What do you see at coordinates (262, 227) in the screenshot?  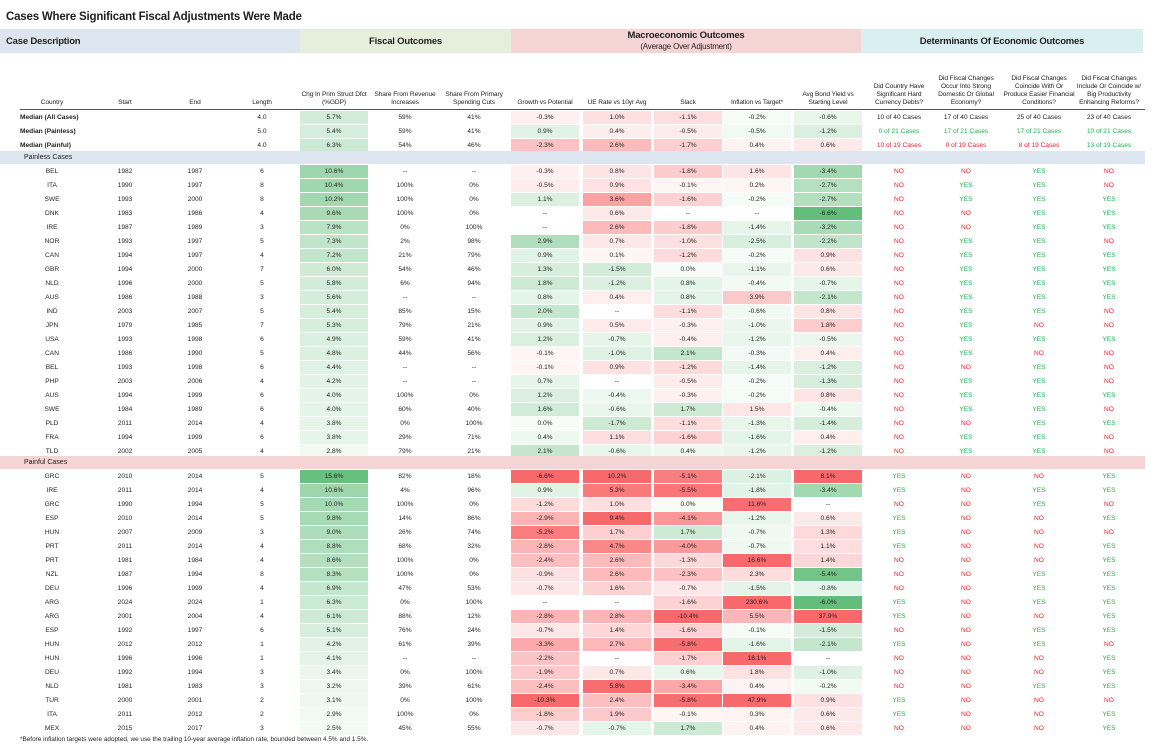 I see `table-cell: 3` at bounding box center [262, 227].